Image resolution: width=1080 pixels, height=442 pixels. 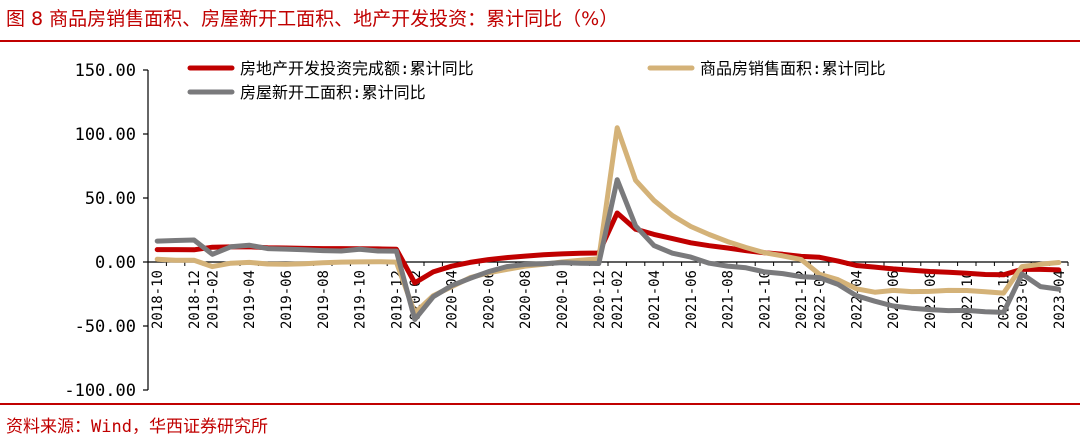 What do you see at coordinates (397, 299) in the screenshot?
I see `x-tick-label: 2019-12` at bounding box center [397, 299].